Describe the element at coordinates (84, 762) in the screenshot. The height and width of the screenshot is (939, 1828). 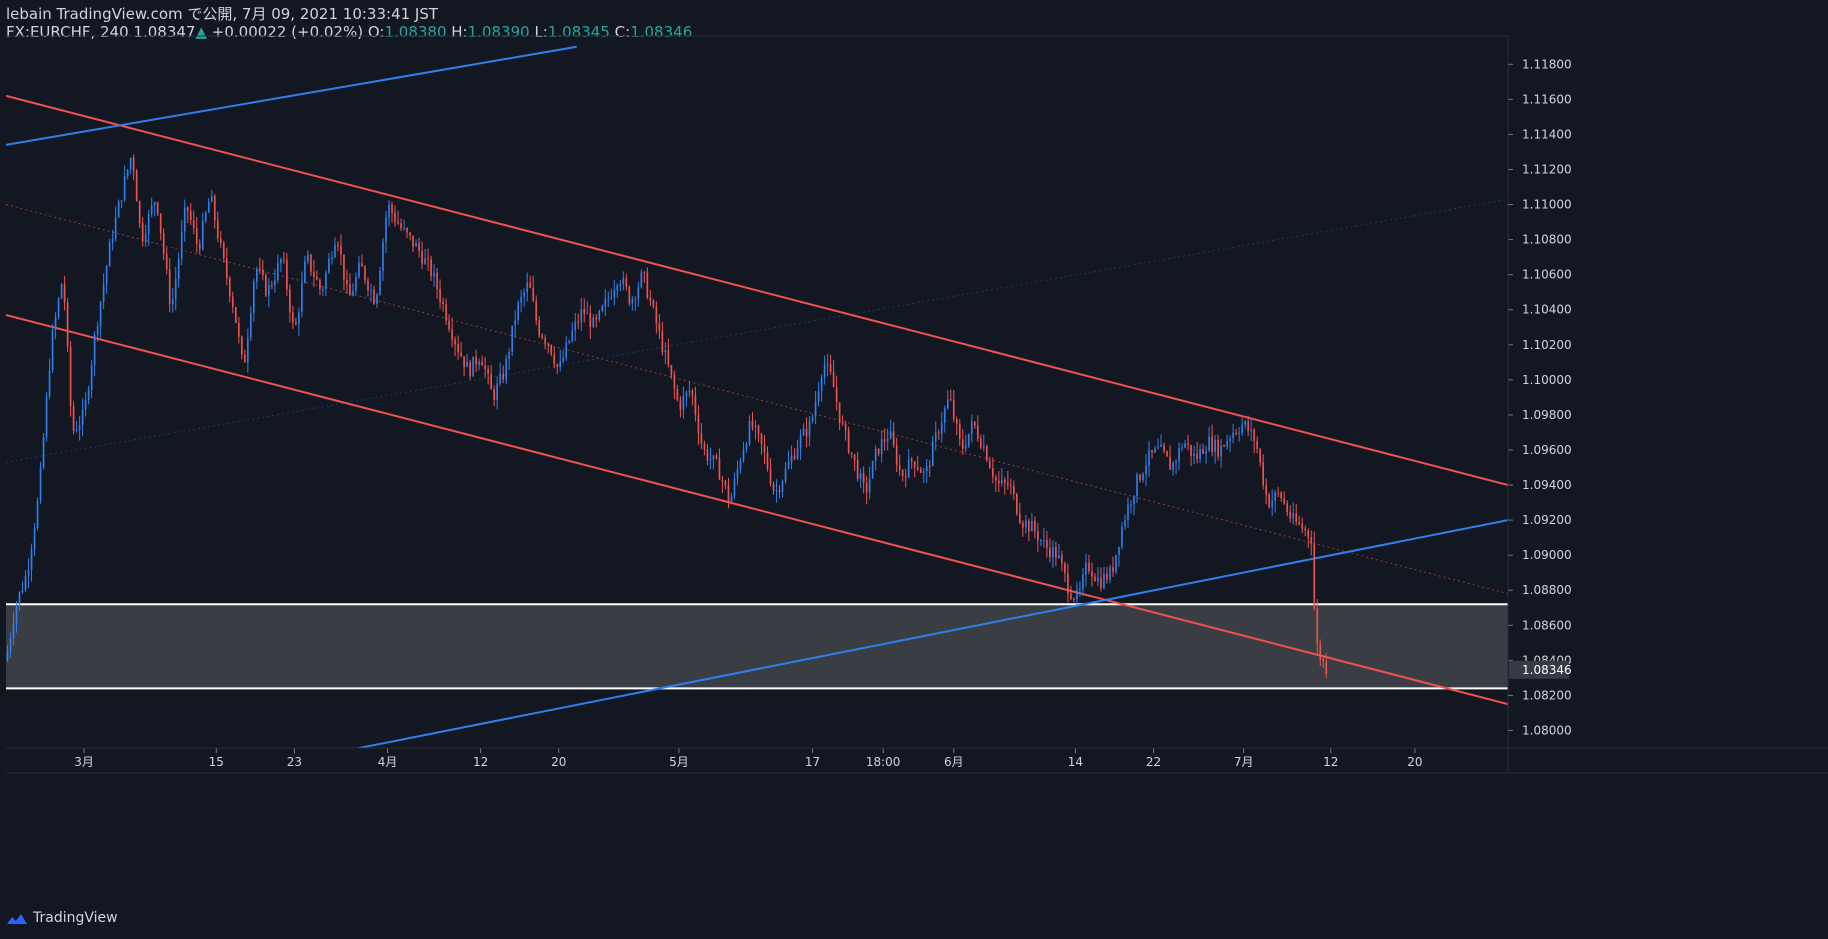
I see `x-tick-label: 3月` at that location.